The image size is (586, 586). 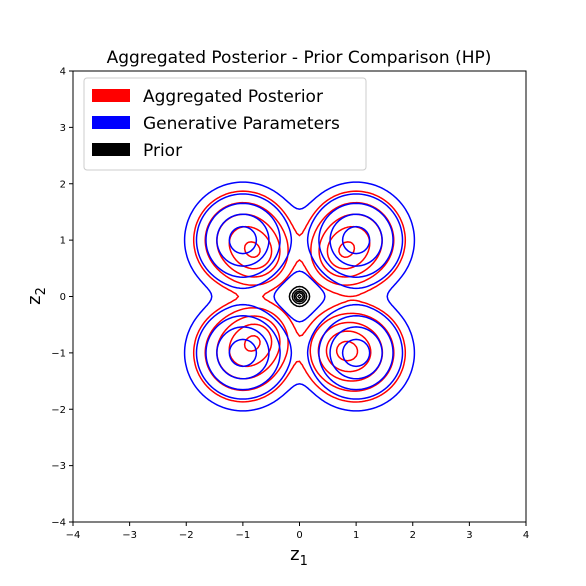 I want to click on legend-label: Prior, so click(x=162, y=151).